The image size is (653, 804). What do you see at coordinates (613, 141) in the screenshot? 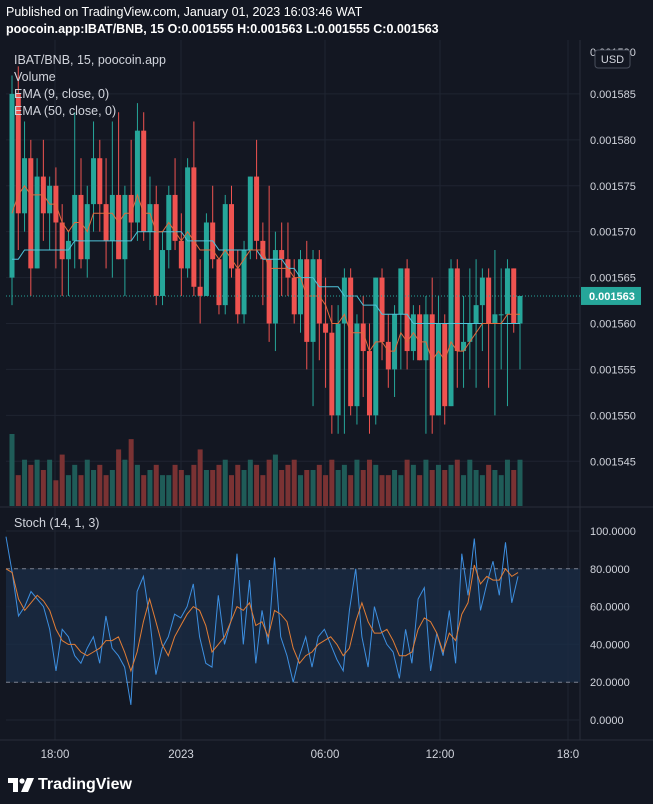
I see `price-tick-label: 0.001580` at bounding box center [613, 141].